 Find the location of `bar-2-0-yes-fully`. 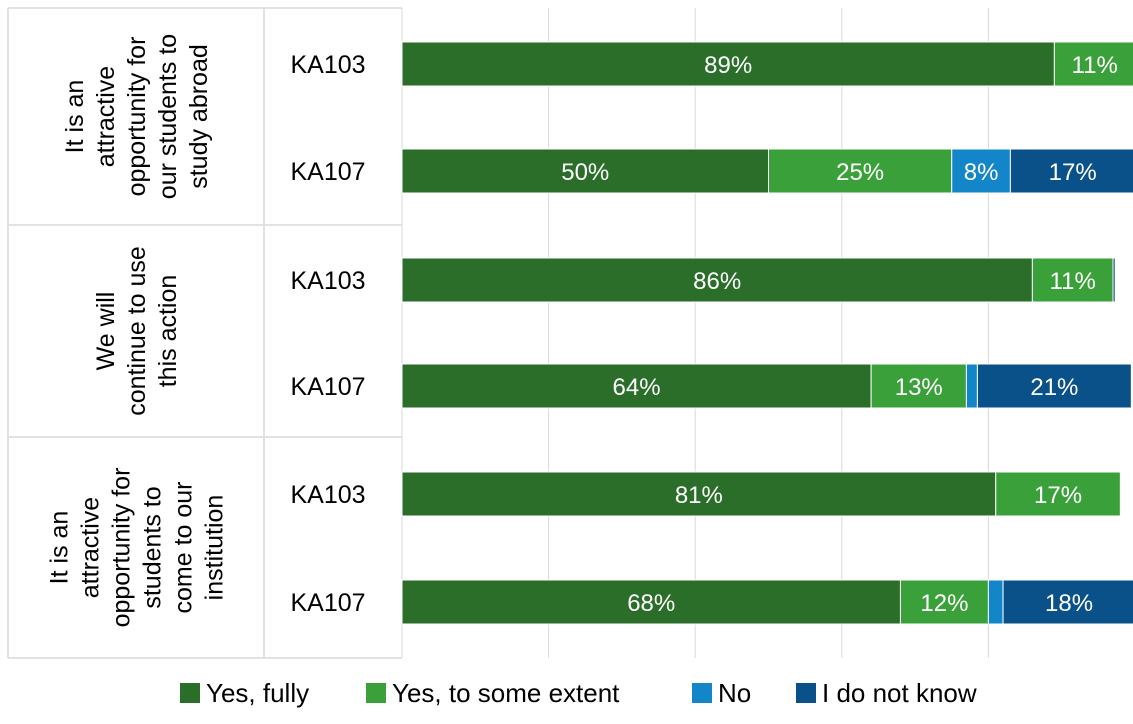

bar-2-0-yes-fully is located at coordinates (699, 494).